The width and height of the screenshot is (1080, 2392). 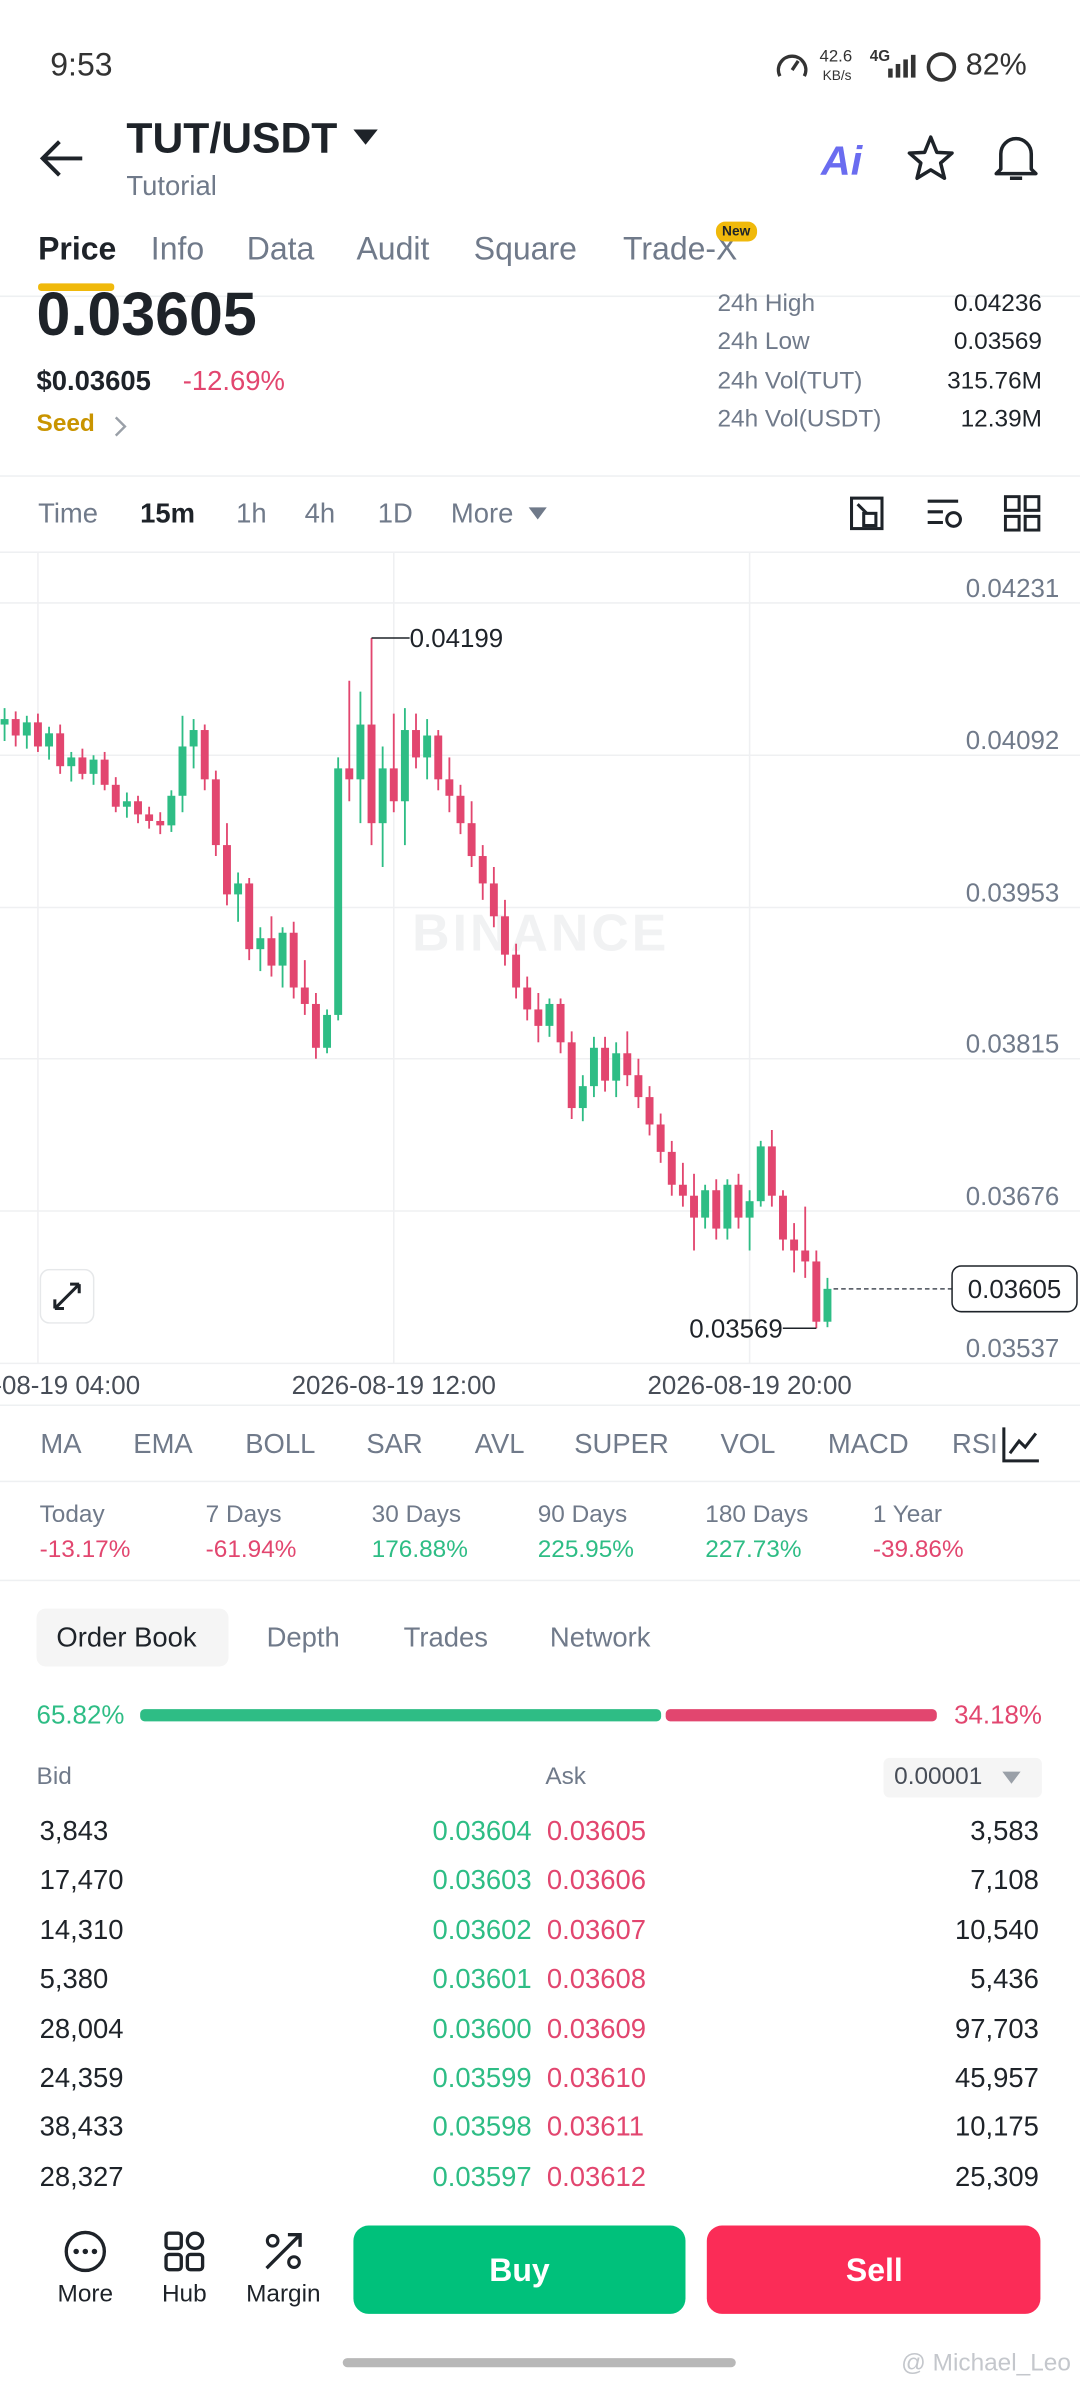 I want to click on alert-button, so click(x=1016, y=157).